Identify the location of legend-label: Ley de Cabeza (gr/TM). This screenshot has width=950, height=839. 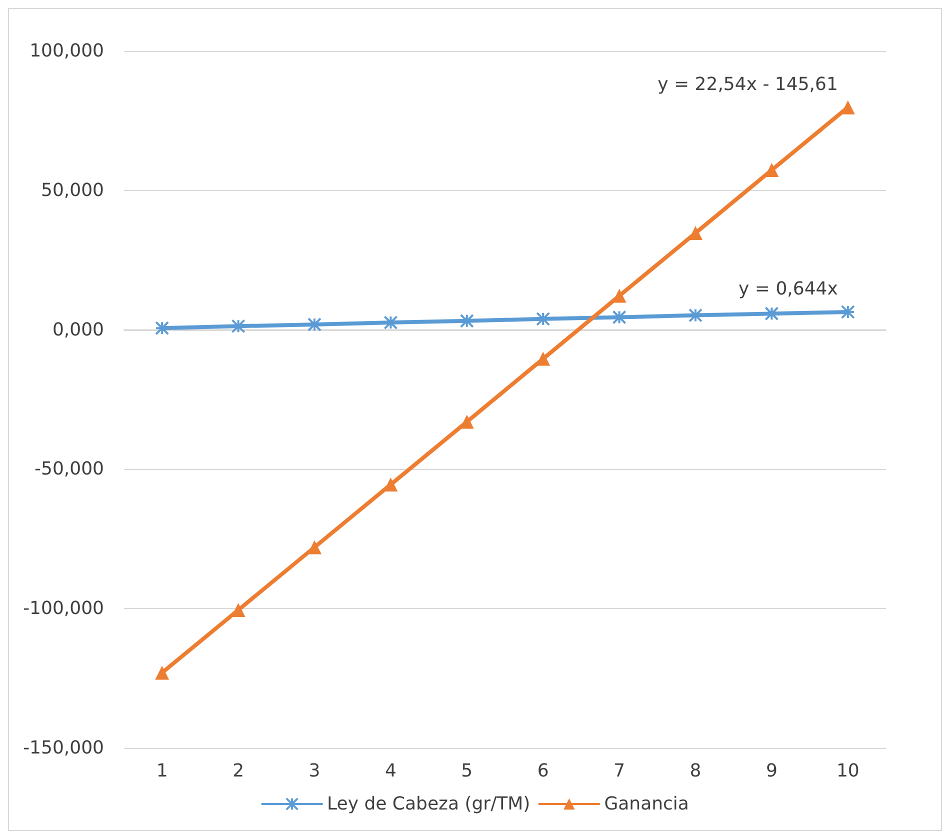
(428, 804).